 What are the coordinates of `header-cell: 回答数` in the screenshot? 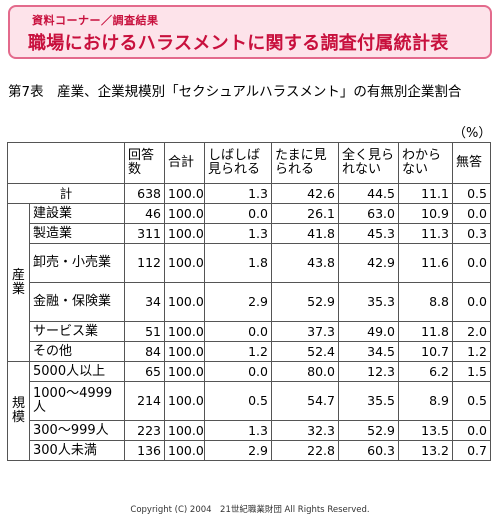 It's located at (144, 163).